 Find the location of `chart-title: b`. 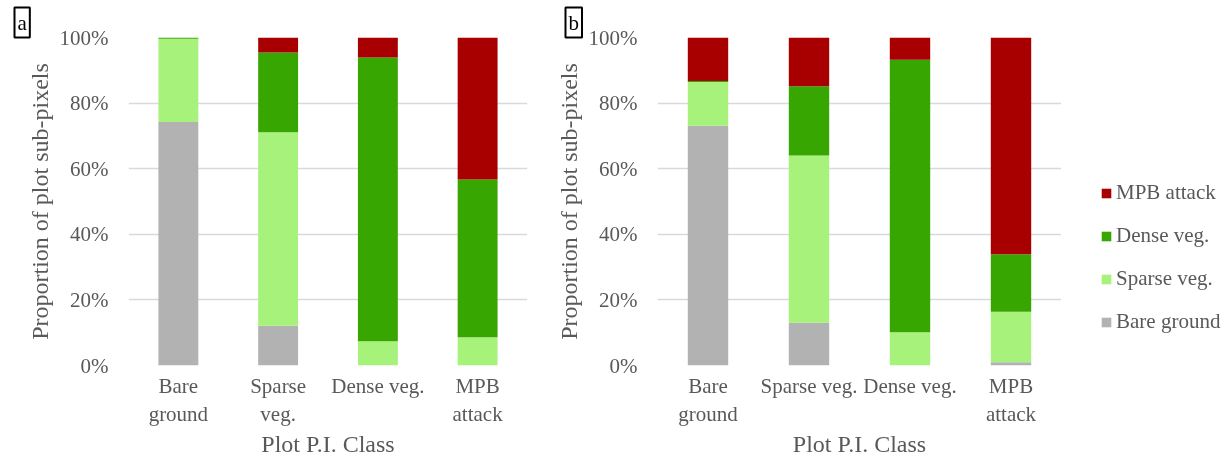

chart-title: b is located at coordinates (573, 22).